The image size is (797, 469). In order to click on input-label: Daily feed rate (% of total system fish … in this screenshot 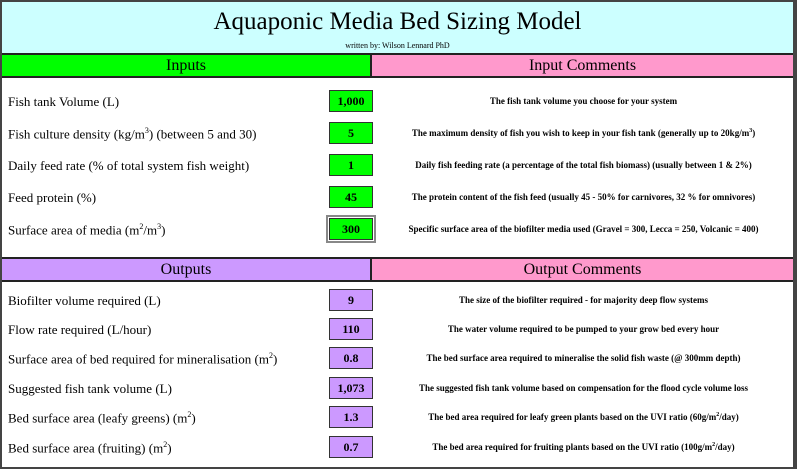, I will do `click(129, 165)`.